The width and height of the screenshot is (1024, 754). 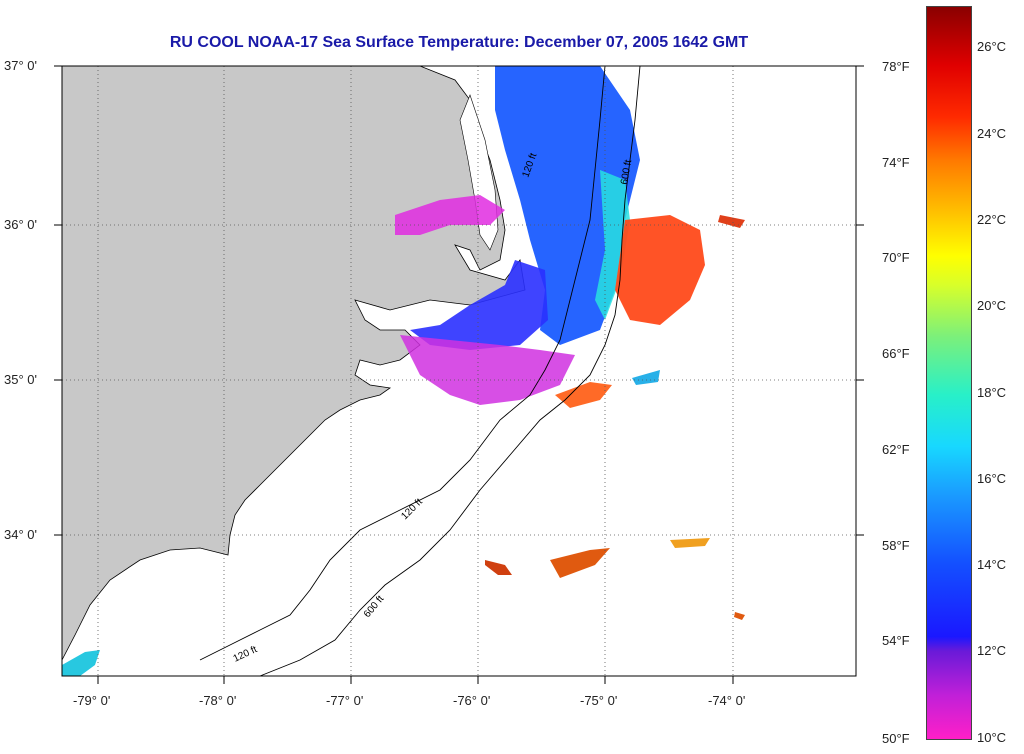 I want to click on lon-label: -75° 0', so click(x=599, y=700).